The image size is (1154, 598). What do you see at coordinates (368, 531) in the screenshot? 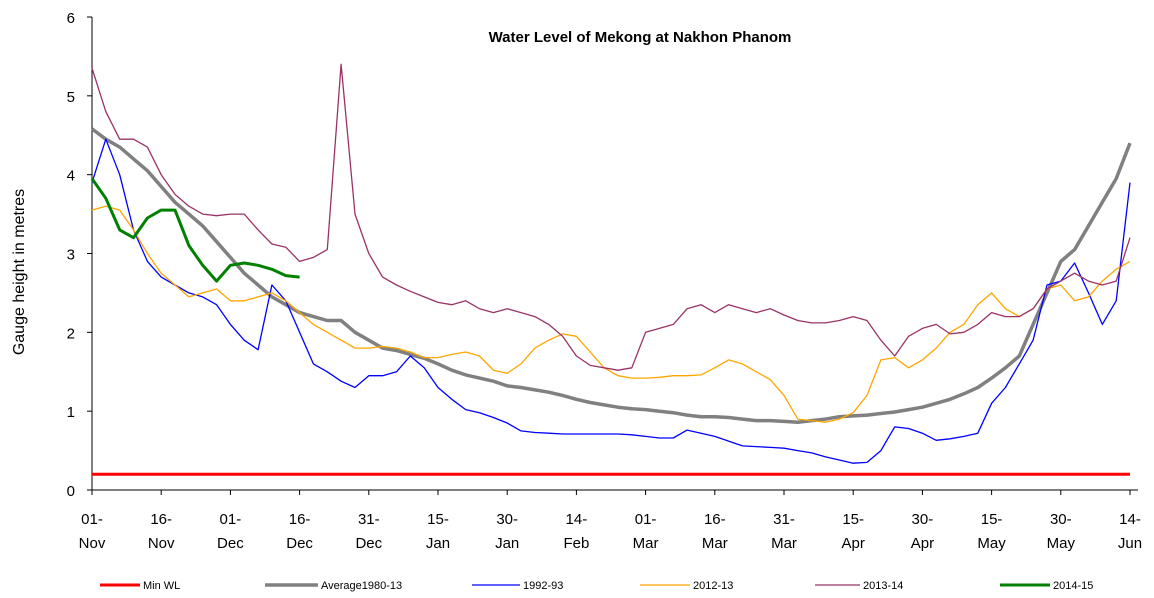
I see `x-tick-label: 31-Dec` at bounding box center [368, 531].